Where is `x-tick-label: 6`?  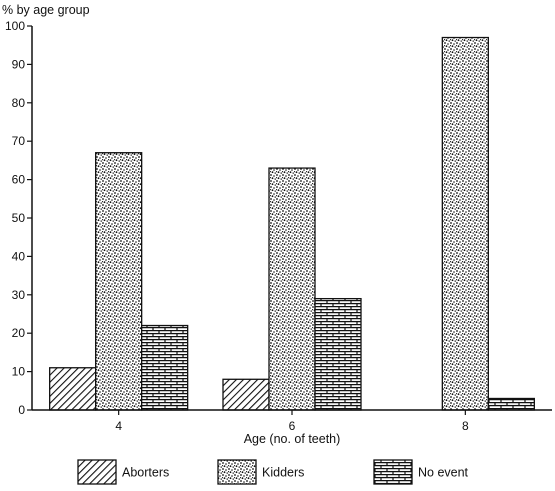
x-tick-label: 6 is located at coordinates (292, 426).